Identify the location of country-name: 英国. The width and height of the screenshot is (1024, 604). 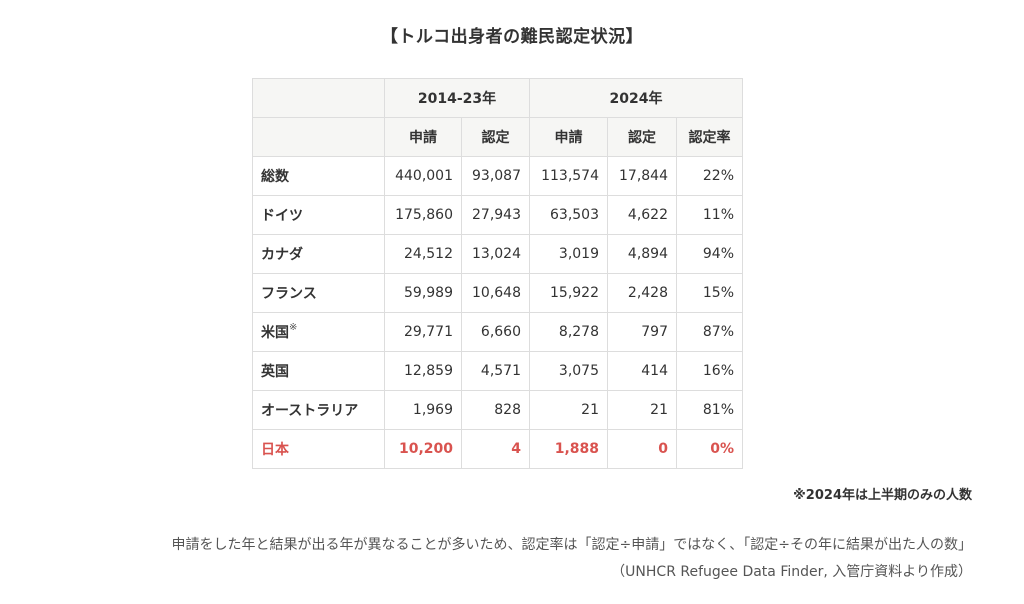
(275, 372).